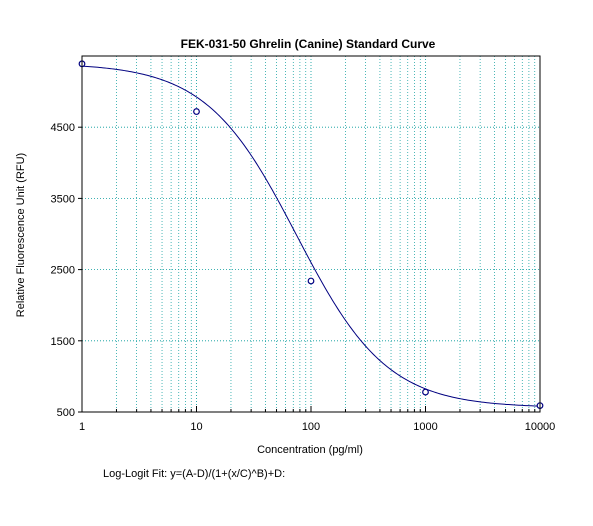 This screenshot has width=593, height=526. I want to click on y-tick-label: 2500, so click(63, 271).